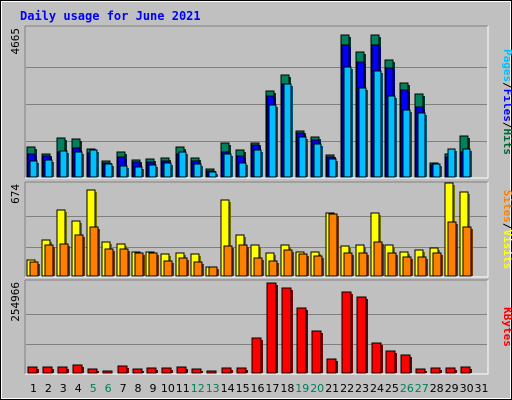 This screenshot has width=512, height=400. I want to click on x-tick-label-day-28: 28, so click(437, 388).